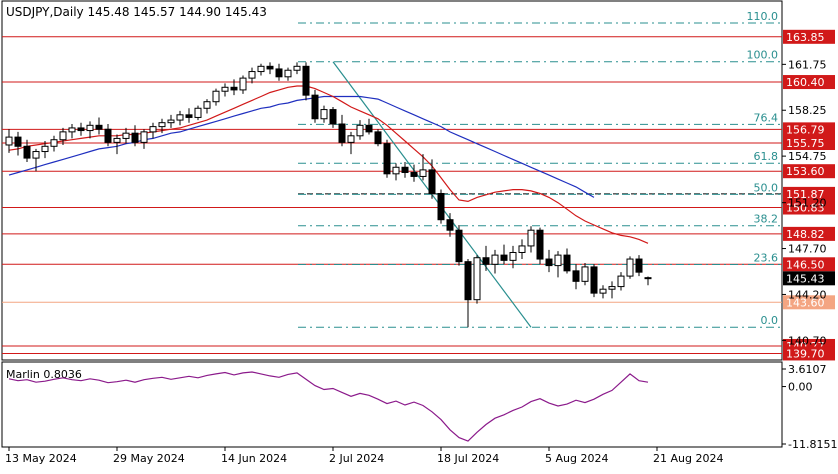 The image size is (838, 474). I want to click on level-tag-label: 146.50, so click(805, 264).